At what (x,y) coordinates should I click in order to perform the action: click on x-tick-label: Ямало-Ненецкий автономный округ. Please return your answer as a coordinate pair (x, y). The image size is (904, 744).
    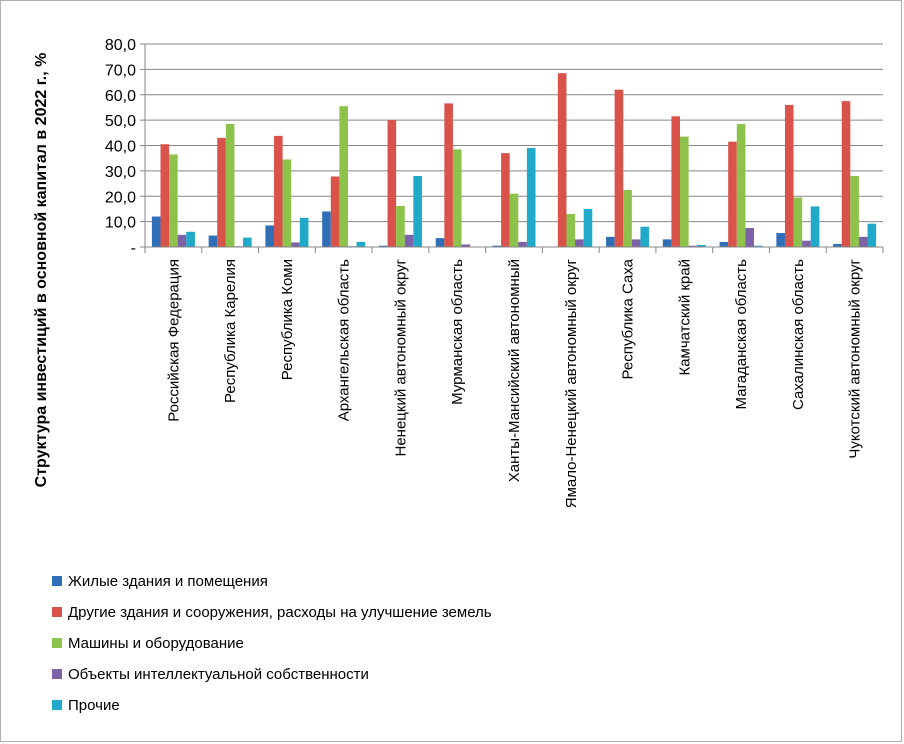
    Looking at the image, I should click on (571, 383).